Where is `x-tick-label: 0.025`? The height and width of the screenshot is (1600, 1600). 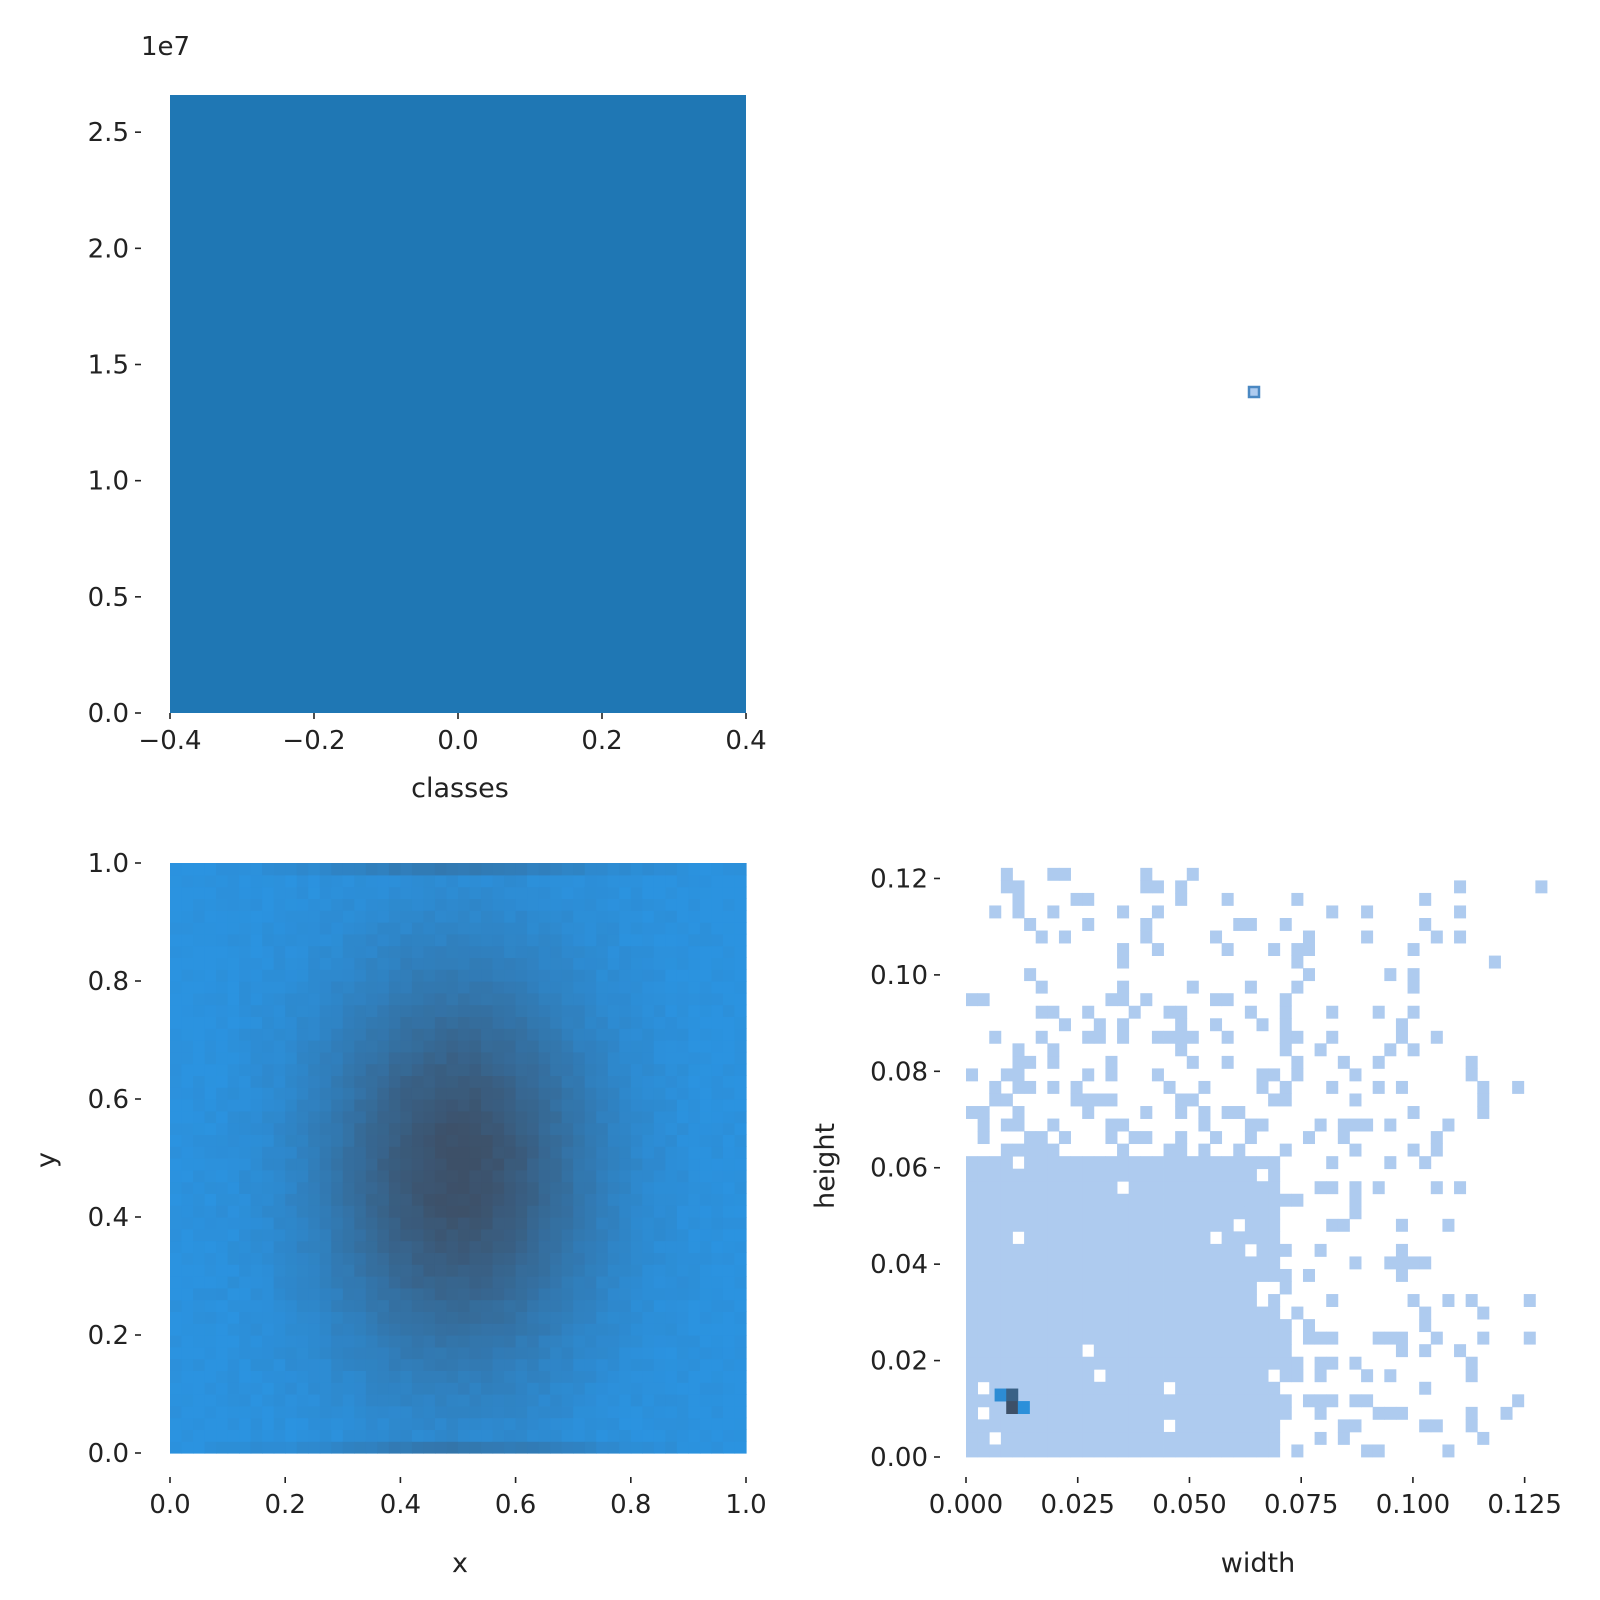
x-tick-label: 0.025 is located at coordinates (1078, 1505).